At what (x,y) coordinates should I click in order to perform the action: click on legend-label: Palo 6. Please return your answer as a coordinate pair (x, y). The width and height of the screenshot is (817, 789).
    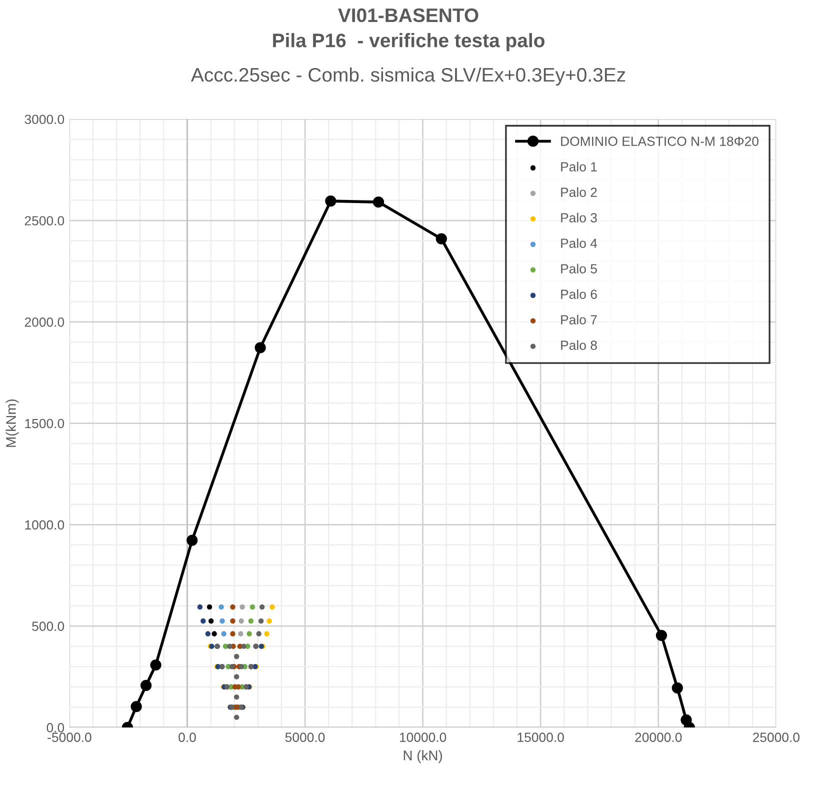
    Looking at the image, I should click on (579, 294).